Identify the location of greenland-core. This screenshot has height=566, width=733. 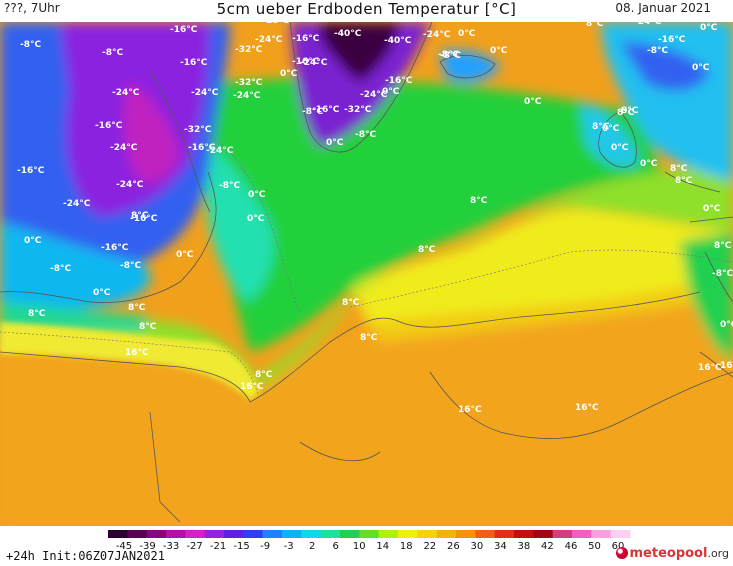
(360, 52).